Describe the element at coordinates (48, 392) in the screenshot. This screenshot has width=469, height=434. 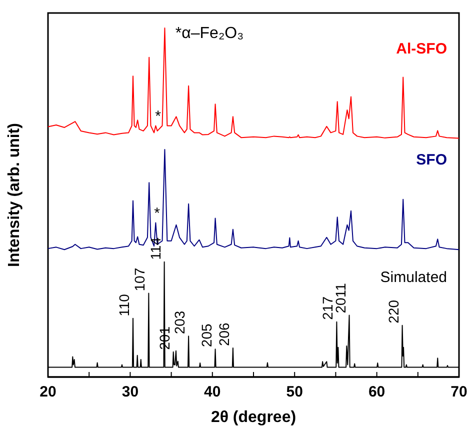
I see `x-tick-label: 20` at that location.